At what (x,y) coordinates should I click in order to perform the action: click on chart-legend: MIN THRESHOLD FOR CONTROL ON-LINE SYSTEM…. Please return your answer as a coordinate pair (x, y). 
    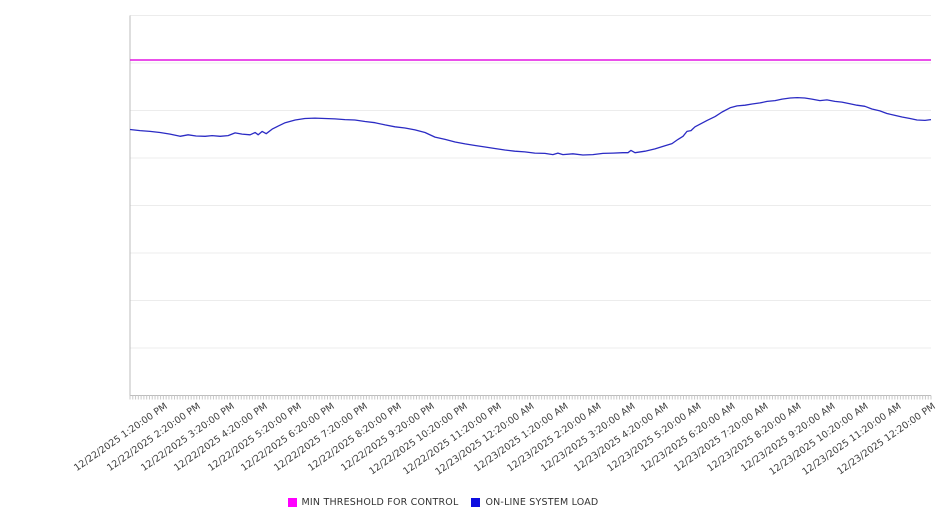
    Looking at the image, I should click on (443, 502).